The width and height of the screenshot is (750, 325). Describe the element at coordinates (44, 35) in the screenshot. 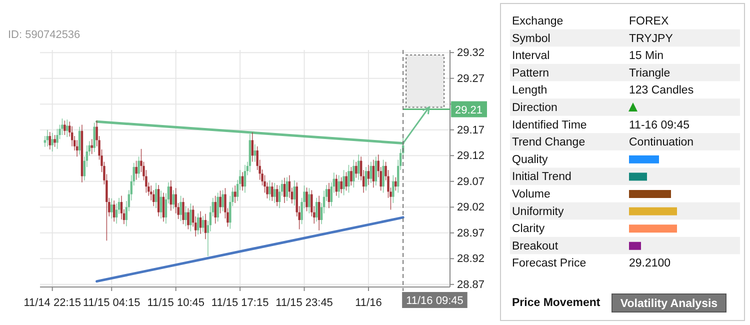

I see `text: ID: 590742536` at that location.